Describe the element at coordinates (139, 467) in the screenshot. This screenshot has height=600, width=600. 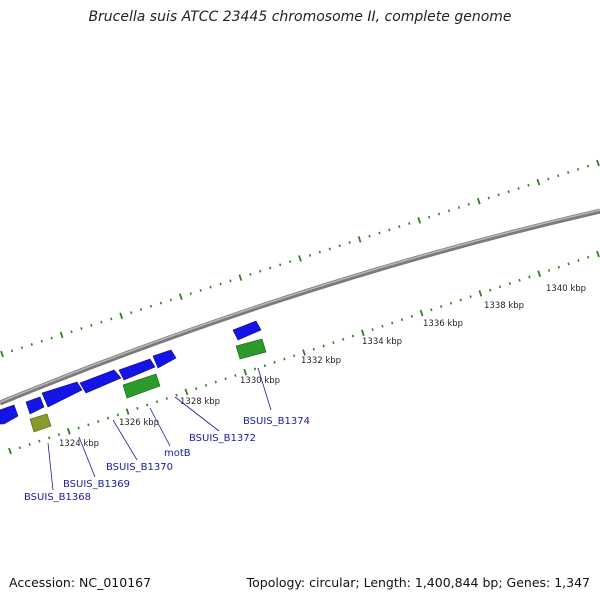
I see `gene-label: BSUIS_B1370` at that location.